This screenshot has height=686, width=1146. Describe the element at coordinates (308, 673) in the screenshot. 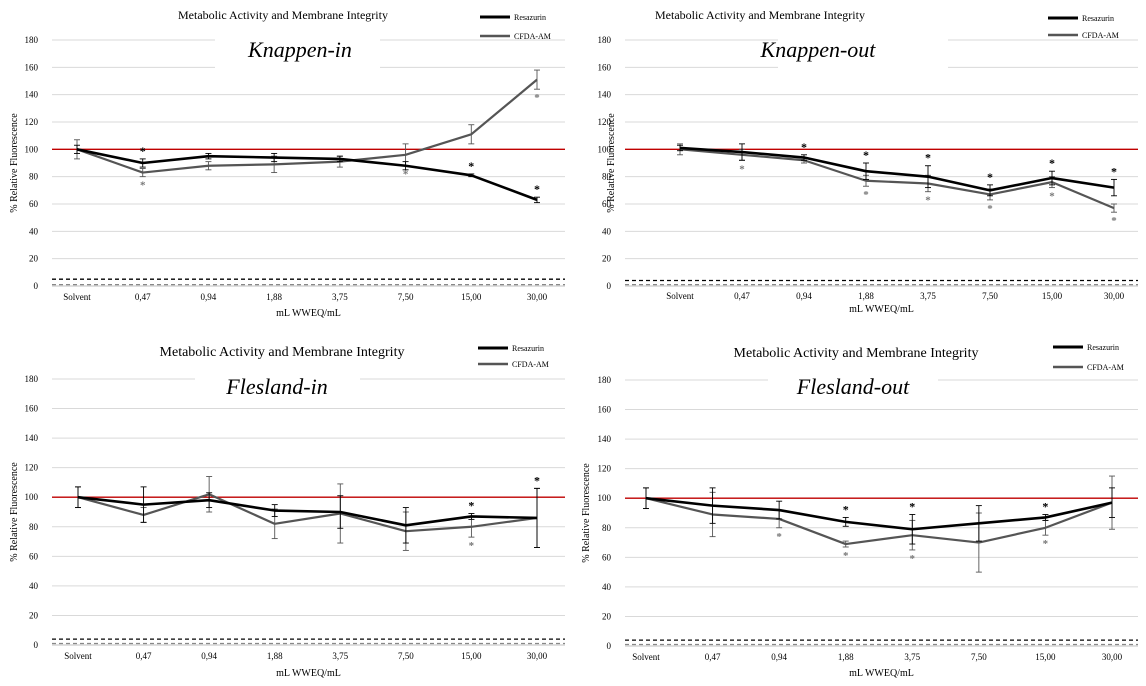

I see `x-axis-label: mL WWEQ/mL` at that location.